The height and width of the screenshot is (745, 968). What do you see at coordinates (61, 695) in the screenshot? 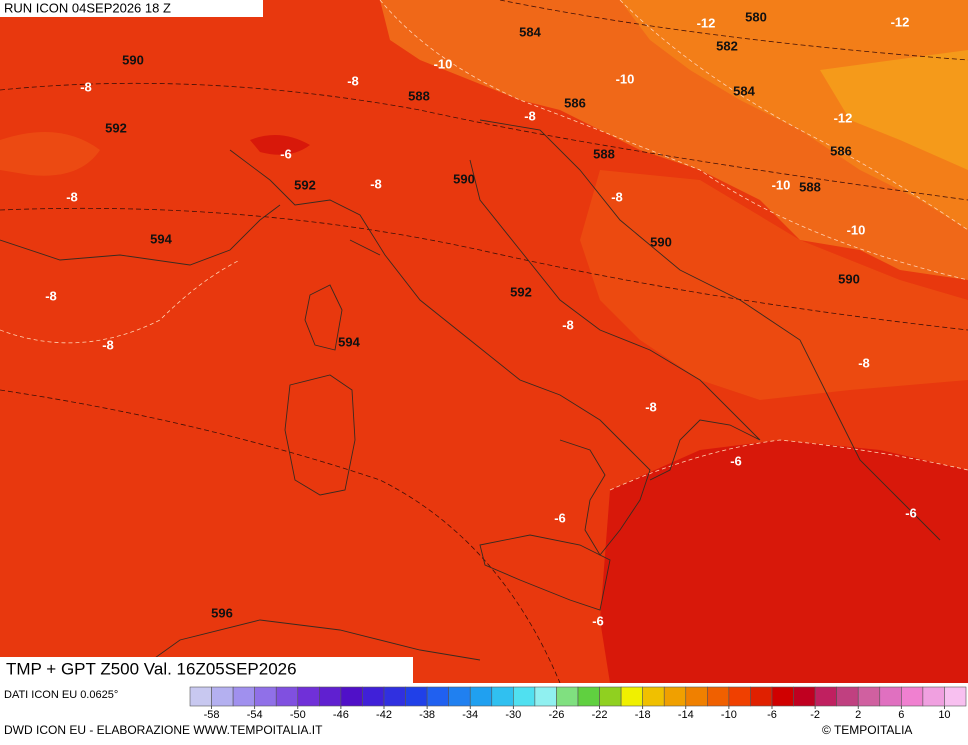
I see `data-source: DATI ICON EU 0.0625°` at bounding box center [61, 695].